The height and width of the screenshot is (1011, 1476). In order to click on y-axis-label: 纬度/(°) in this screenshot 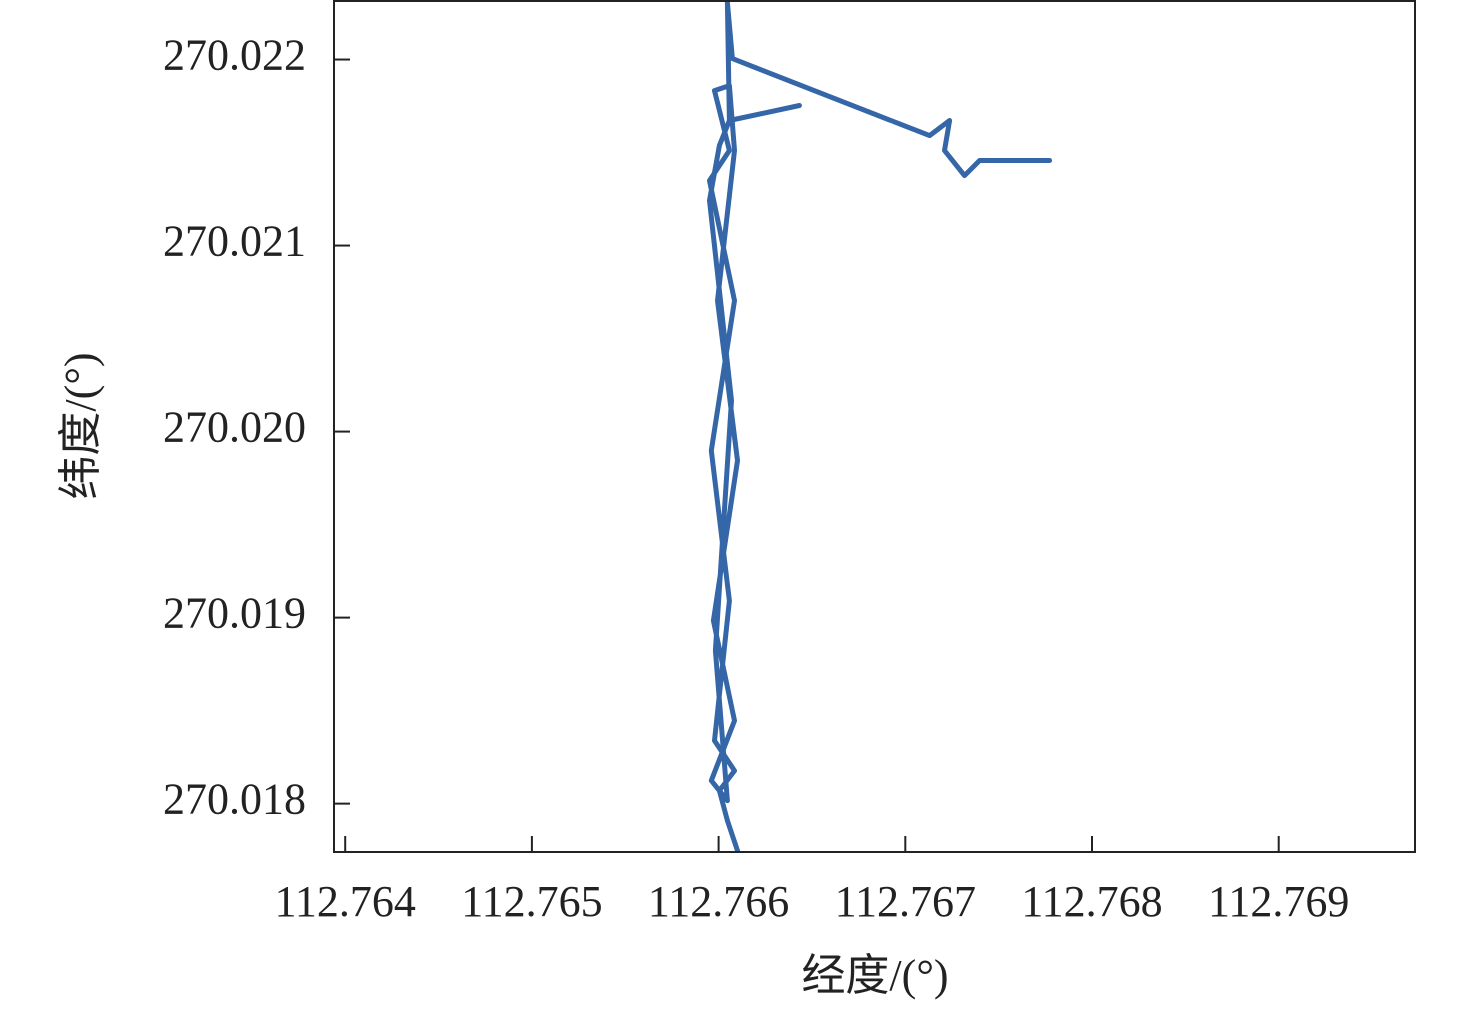, I will do `click(80, 425)`.